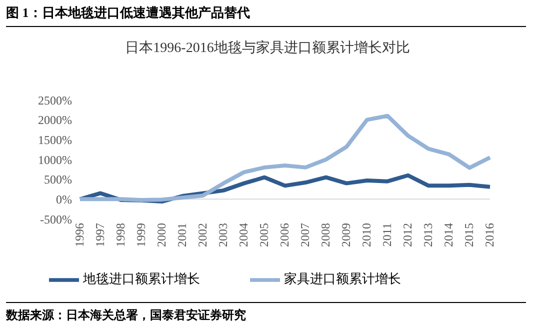  Describe the element at coordinates (79, 235) in the screenshot. I see `x-tick-label: 1996` at that location.